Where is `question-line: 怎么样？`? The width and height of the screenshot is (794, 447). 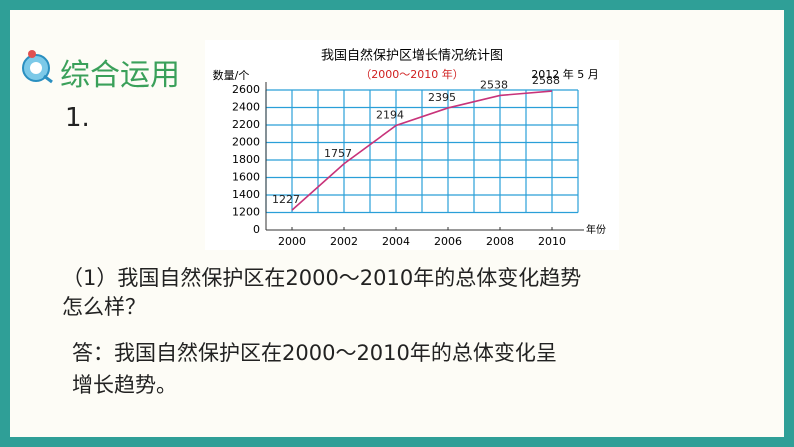
question-line: 怎么样？ is located at coordinates (104, 307).